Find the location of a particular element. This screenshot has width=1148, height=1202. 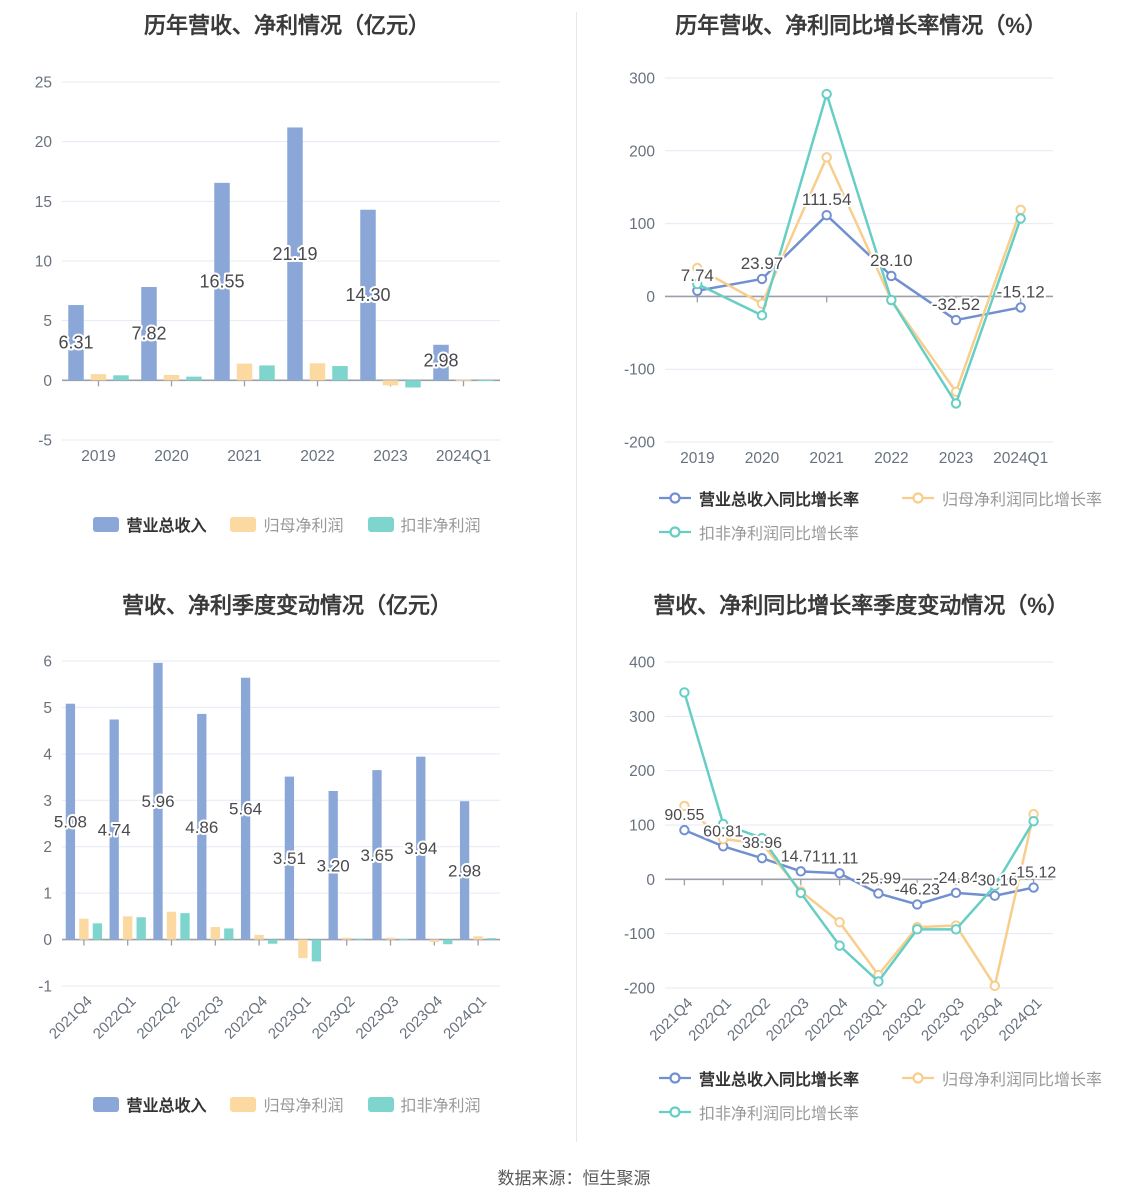

series-扣非净利润同比增长率 is located at coordinates (859, 248).